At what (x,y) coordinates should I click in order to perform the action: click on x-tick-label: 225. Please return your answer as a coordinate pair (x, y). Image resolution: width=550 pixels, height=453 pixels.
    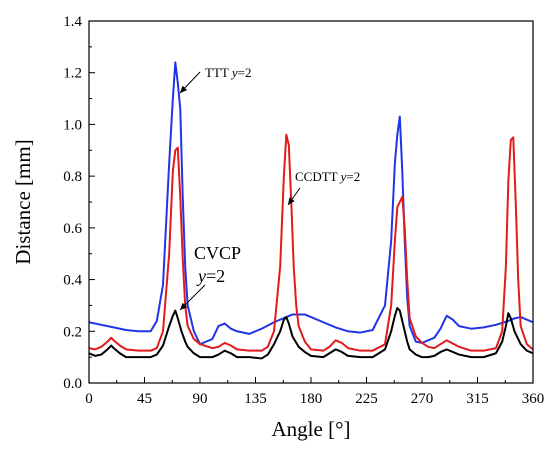
    Looking at the image, I should click on (366, 399).